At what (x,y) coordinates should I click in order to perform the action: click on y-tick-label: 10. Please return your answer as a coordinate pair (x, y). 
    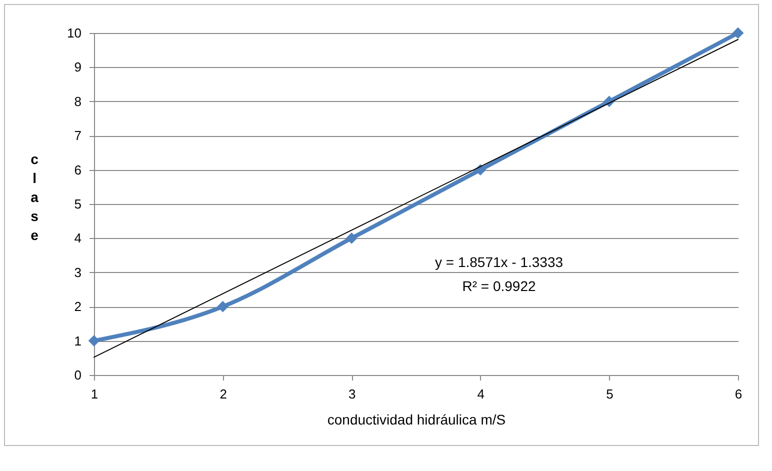
    Looking at the image, I should click on (74, 33).